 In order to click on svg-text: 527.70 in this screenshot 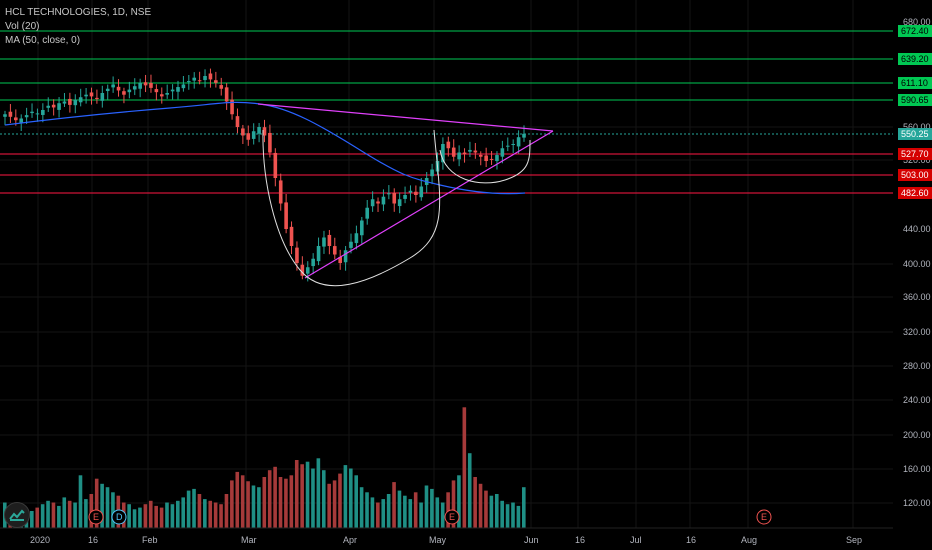, I will do `click(915, 154)`.